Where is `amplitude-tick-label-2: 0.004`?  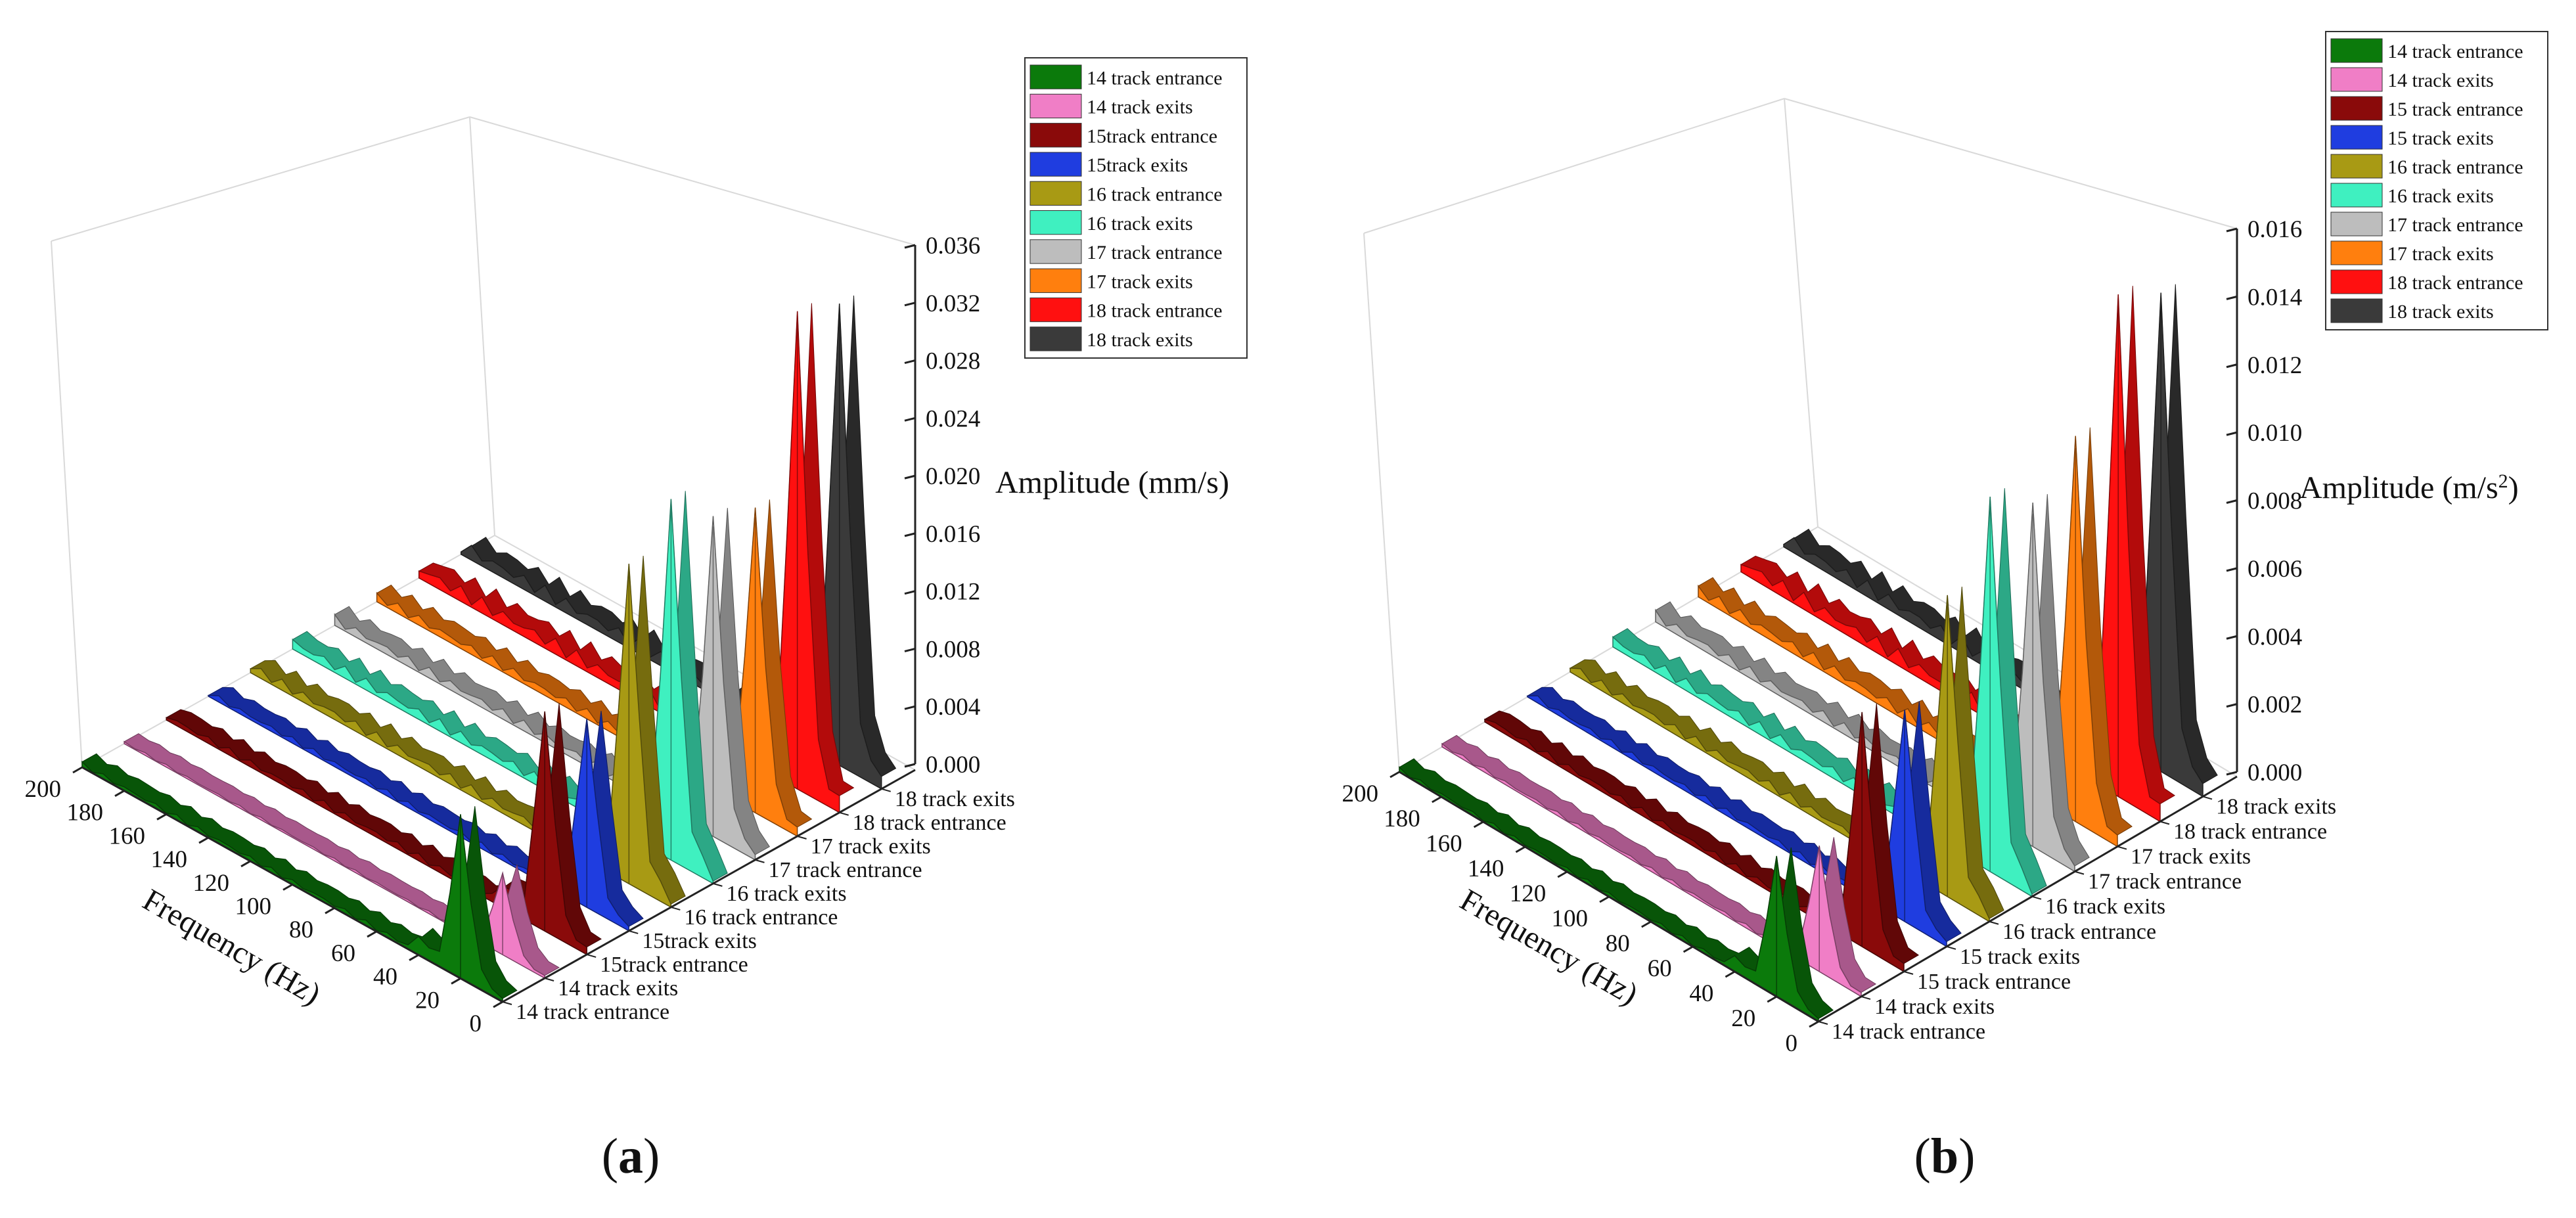 amplitude-tick-label-2: 0.004 is located at coordinates (2275, 636).